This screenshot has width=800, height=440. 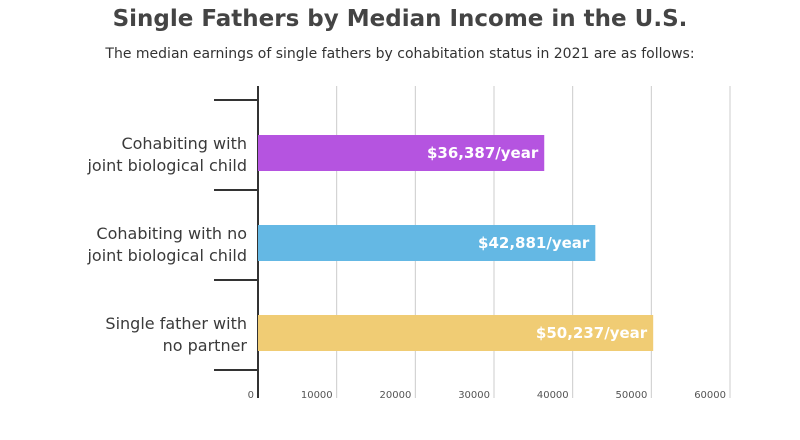 I want to click on category-label: Cohabiting with, so click(x=184, y=143).